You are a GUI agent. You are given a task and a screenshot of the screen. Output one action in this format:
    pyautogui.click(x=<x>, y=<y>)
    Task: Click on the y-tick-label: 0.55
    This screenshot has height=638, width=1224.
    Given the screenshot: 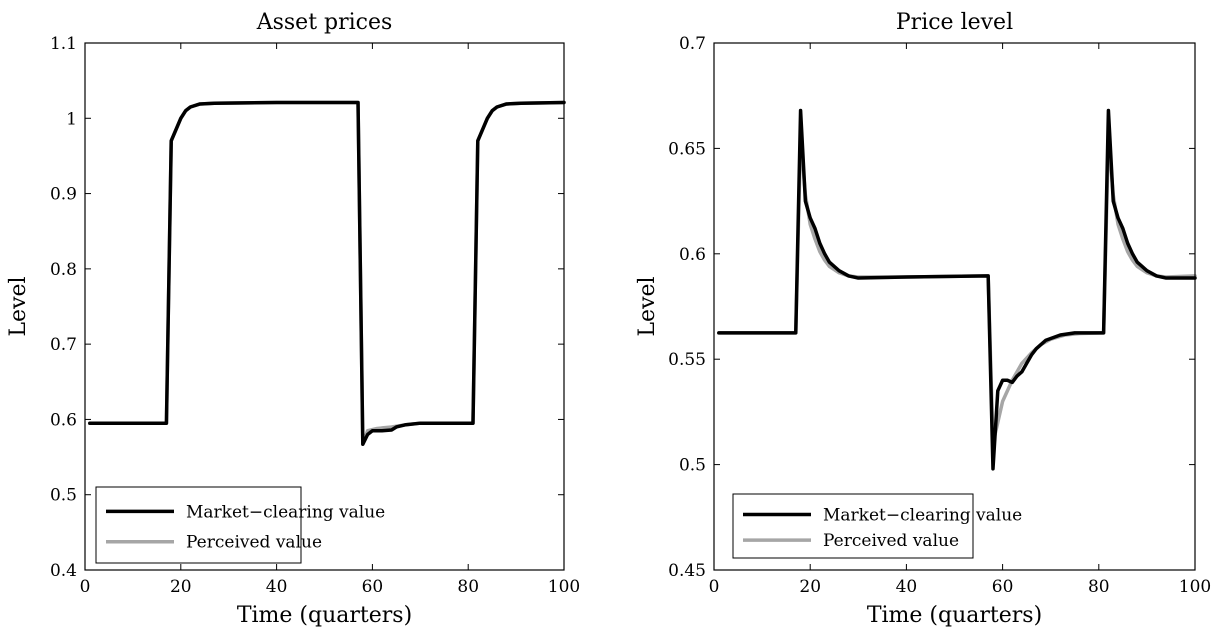 What is the action you would take?
    pyautogui.click(x=687, y=360)
    